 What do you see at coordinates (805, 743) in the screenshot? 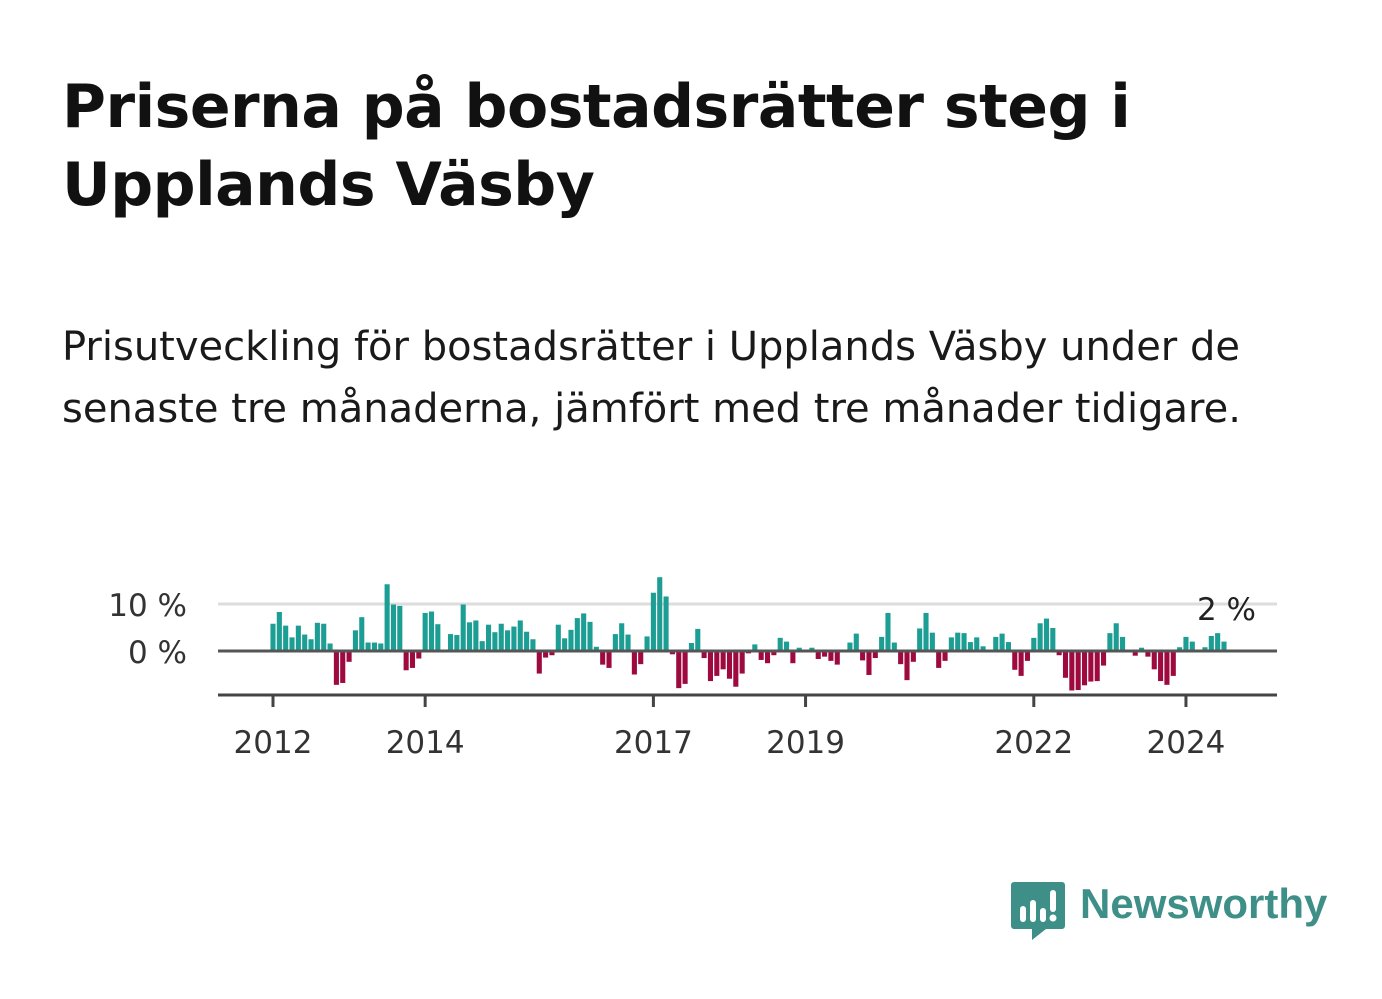
I see `x-tick-label: 2019` at bounding box center [805, 743].